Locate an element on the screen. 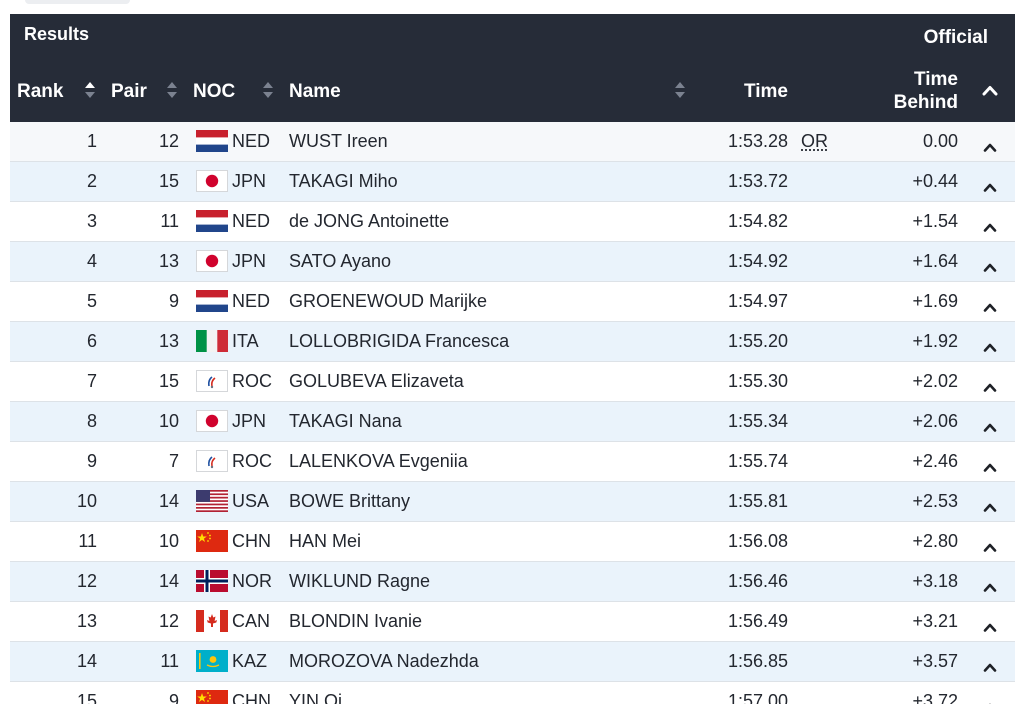 The width and height of the screenshot is (1023, 704). table-row: 2 15 JPN TAKAGI Miho 1:53.72 +0.44 is located at coordinates (512, 182).